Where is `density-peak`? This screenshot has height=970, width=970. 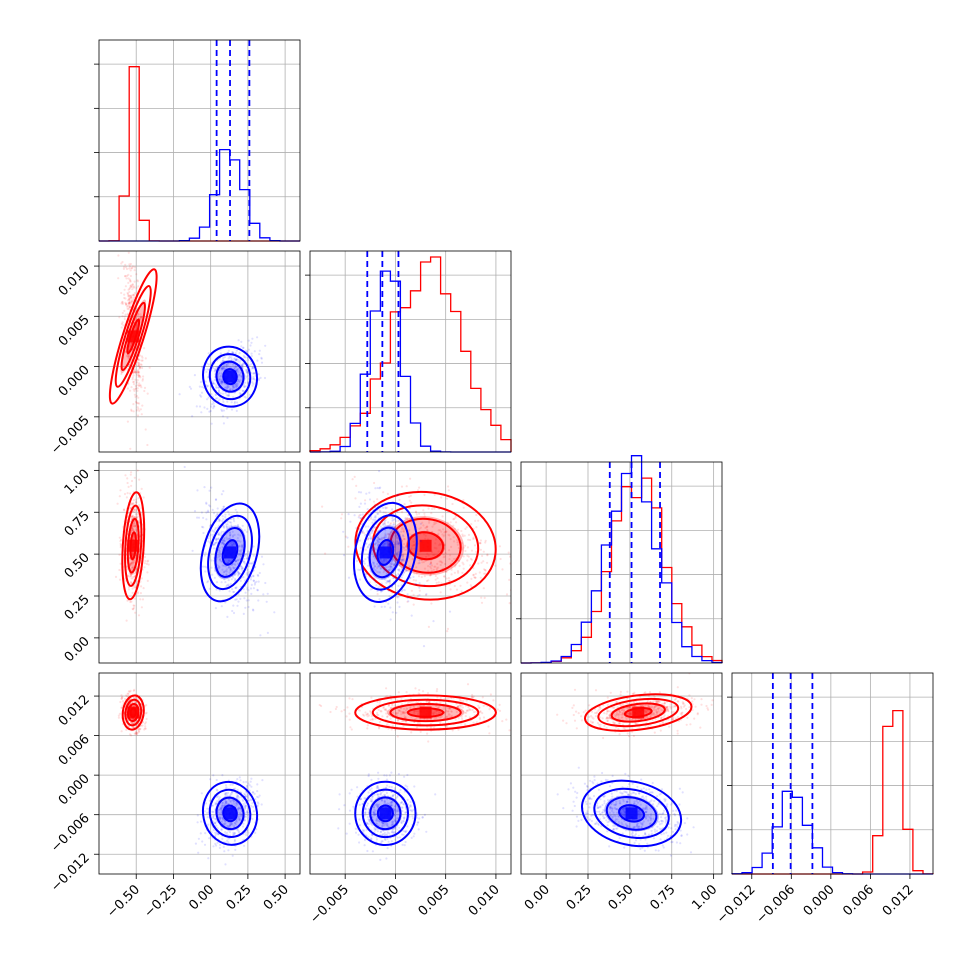
density-peak is located at coordinates (230, 552).